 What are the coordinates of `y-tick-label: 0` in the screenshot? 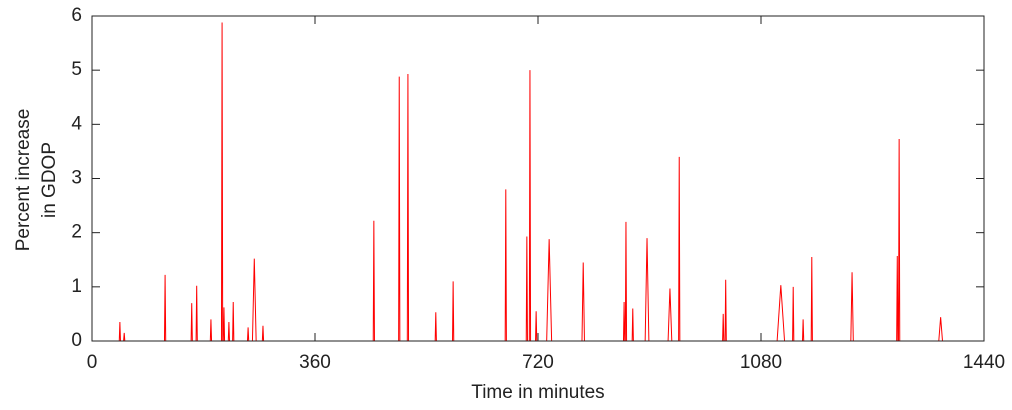 It's located at (76, 340).